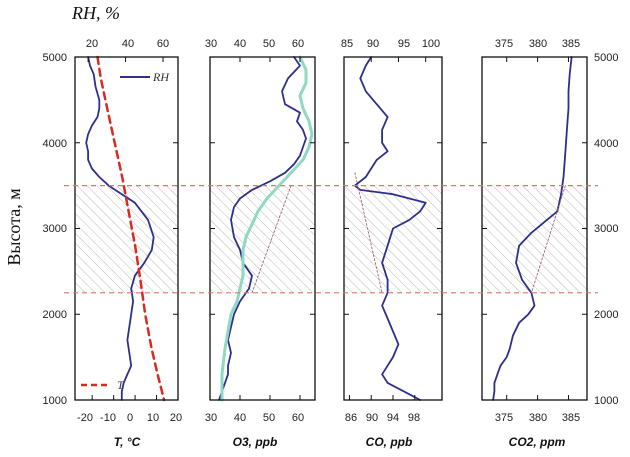 Image resolution: width=630 pixels, height=457 pixels. Describe the element at coordinates (108, 418) in the screenshot. I see `x-ticklabel: -10` at that location.